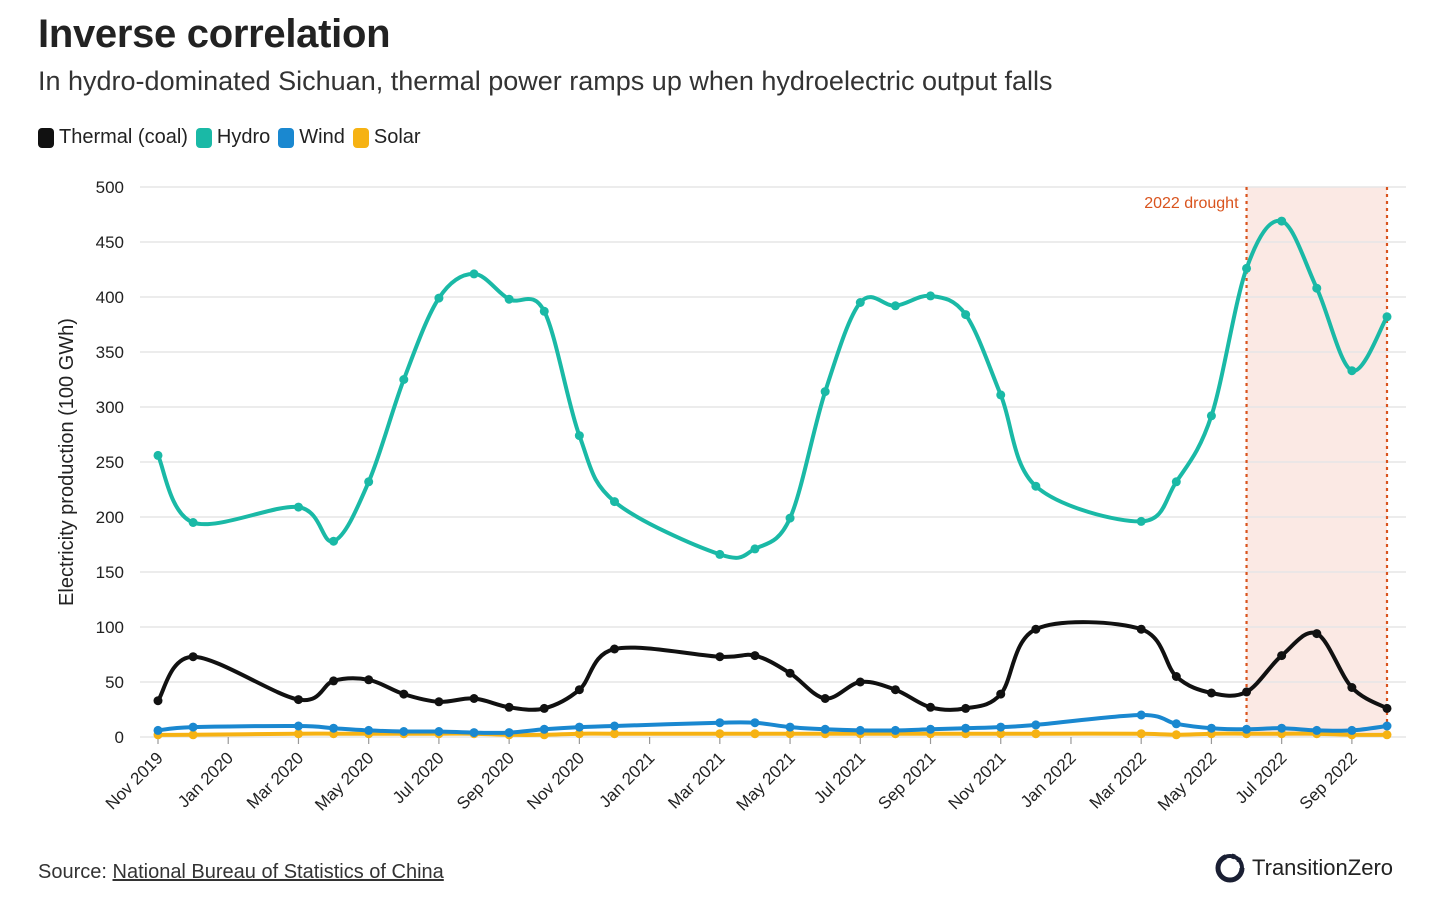 This screenshot has height=909, width=1456. I want to click on x-tick-label: Nov 2021, so click(977, 780).